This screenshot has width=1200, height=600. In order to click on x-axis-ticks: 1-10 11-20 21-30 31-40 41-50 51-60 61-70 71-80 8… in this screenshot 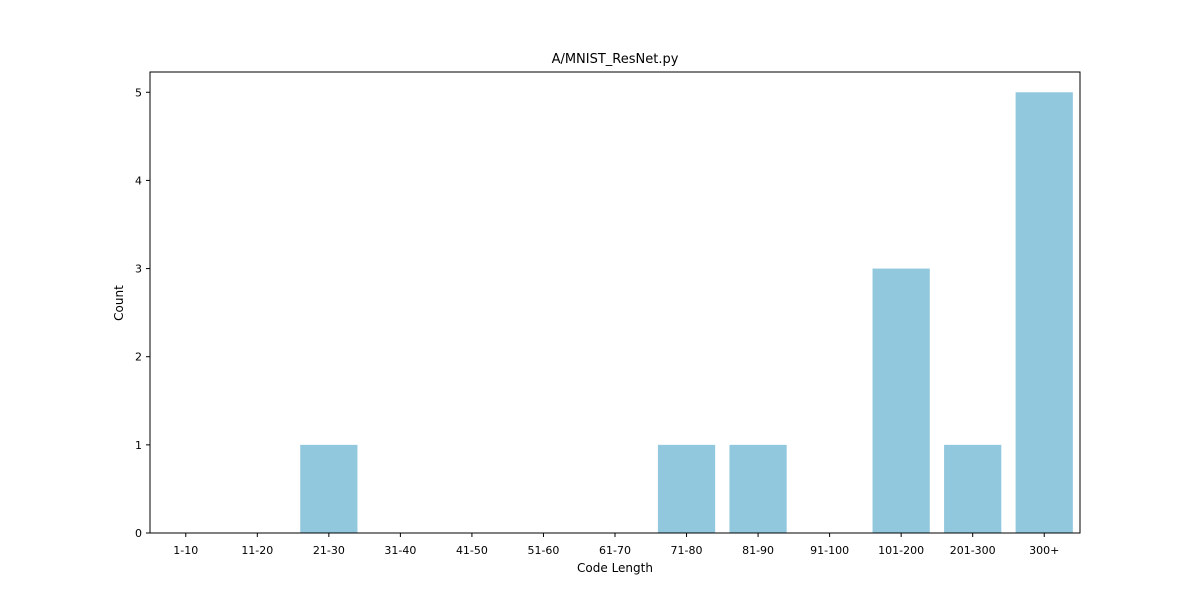, I will do `click(616, 545)`.